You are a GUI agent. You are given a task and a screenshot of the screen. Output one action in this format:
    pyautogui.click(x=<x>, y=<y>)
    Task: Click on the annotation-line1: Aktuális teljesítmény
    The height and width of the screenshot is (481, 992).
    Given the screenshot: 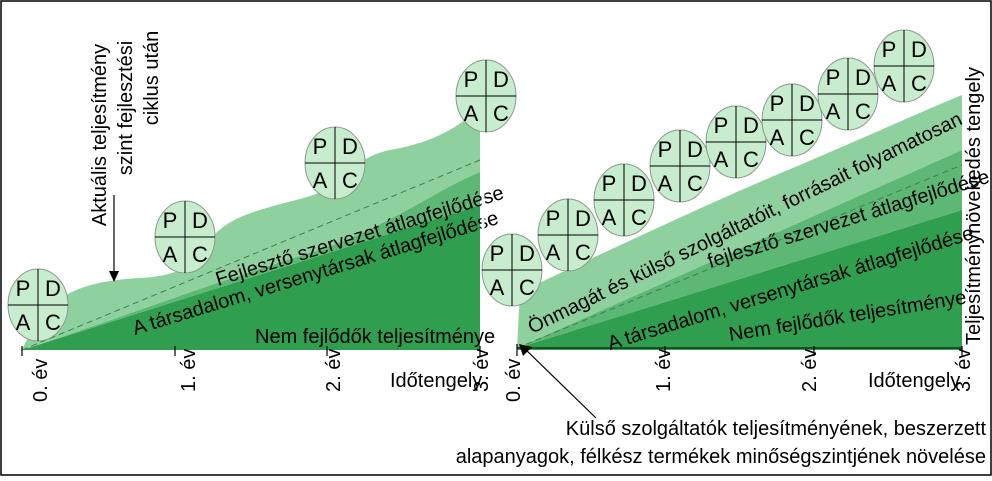 What is the action you would take?
    pyautogui.click(x=100, y=135)
    